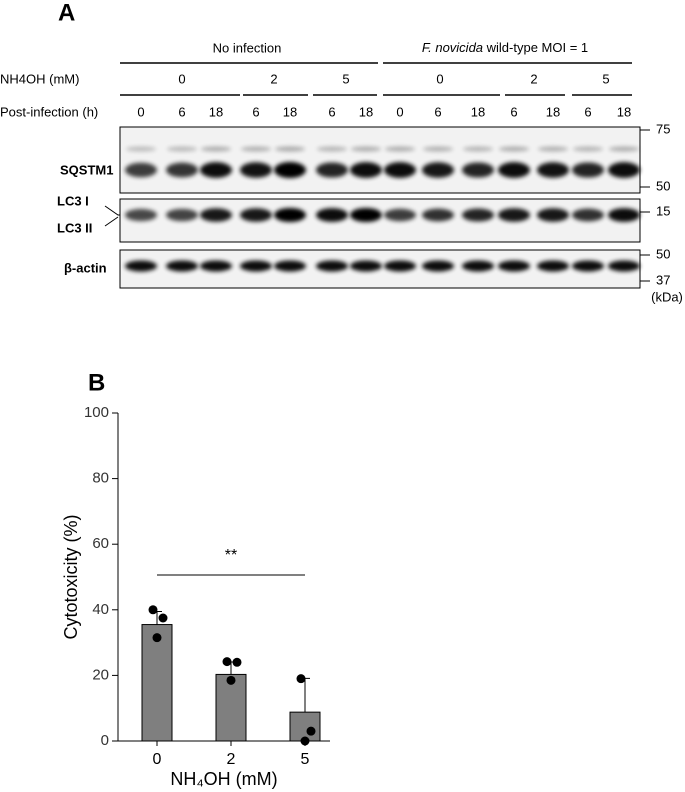 The width and height of the screenshot is (685, 792). I want to click on y-tick-label: 80, so click(100, 478).